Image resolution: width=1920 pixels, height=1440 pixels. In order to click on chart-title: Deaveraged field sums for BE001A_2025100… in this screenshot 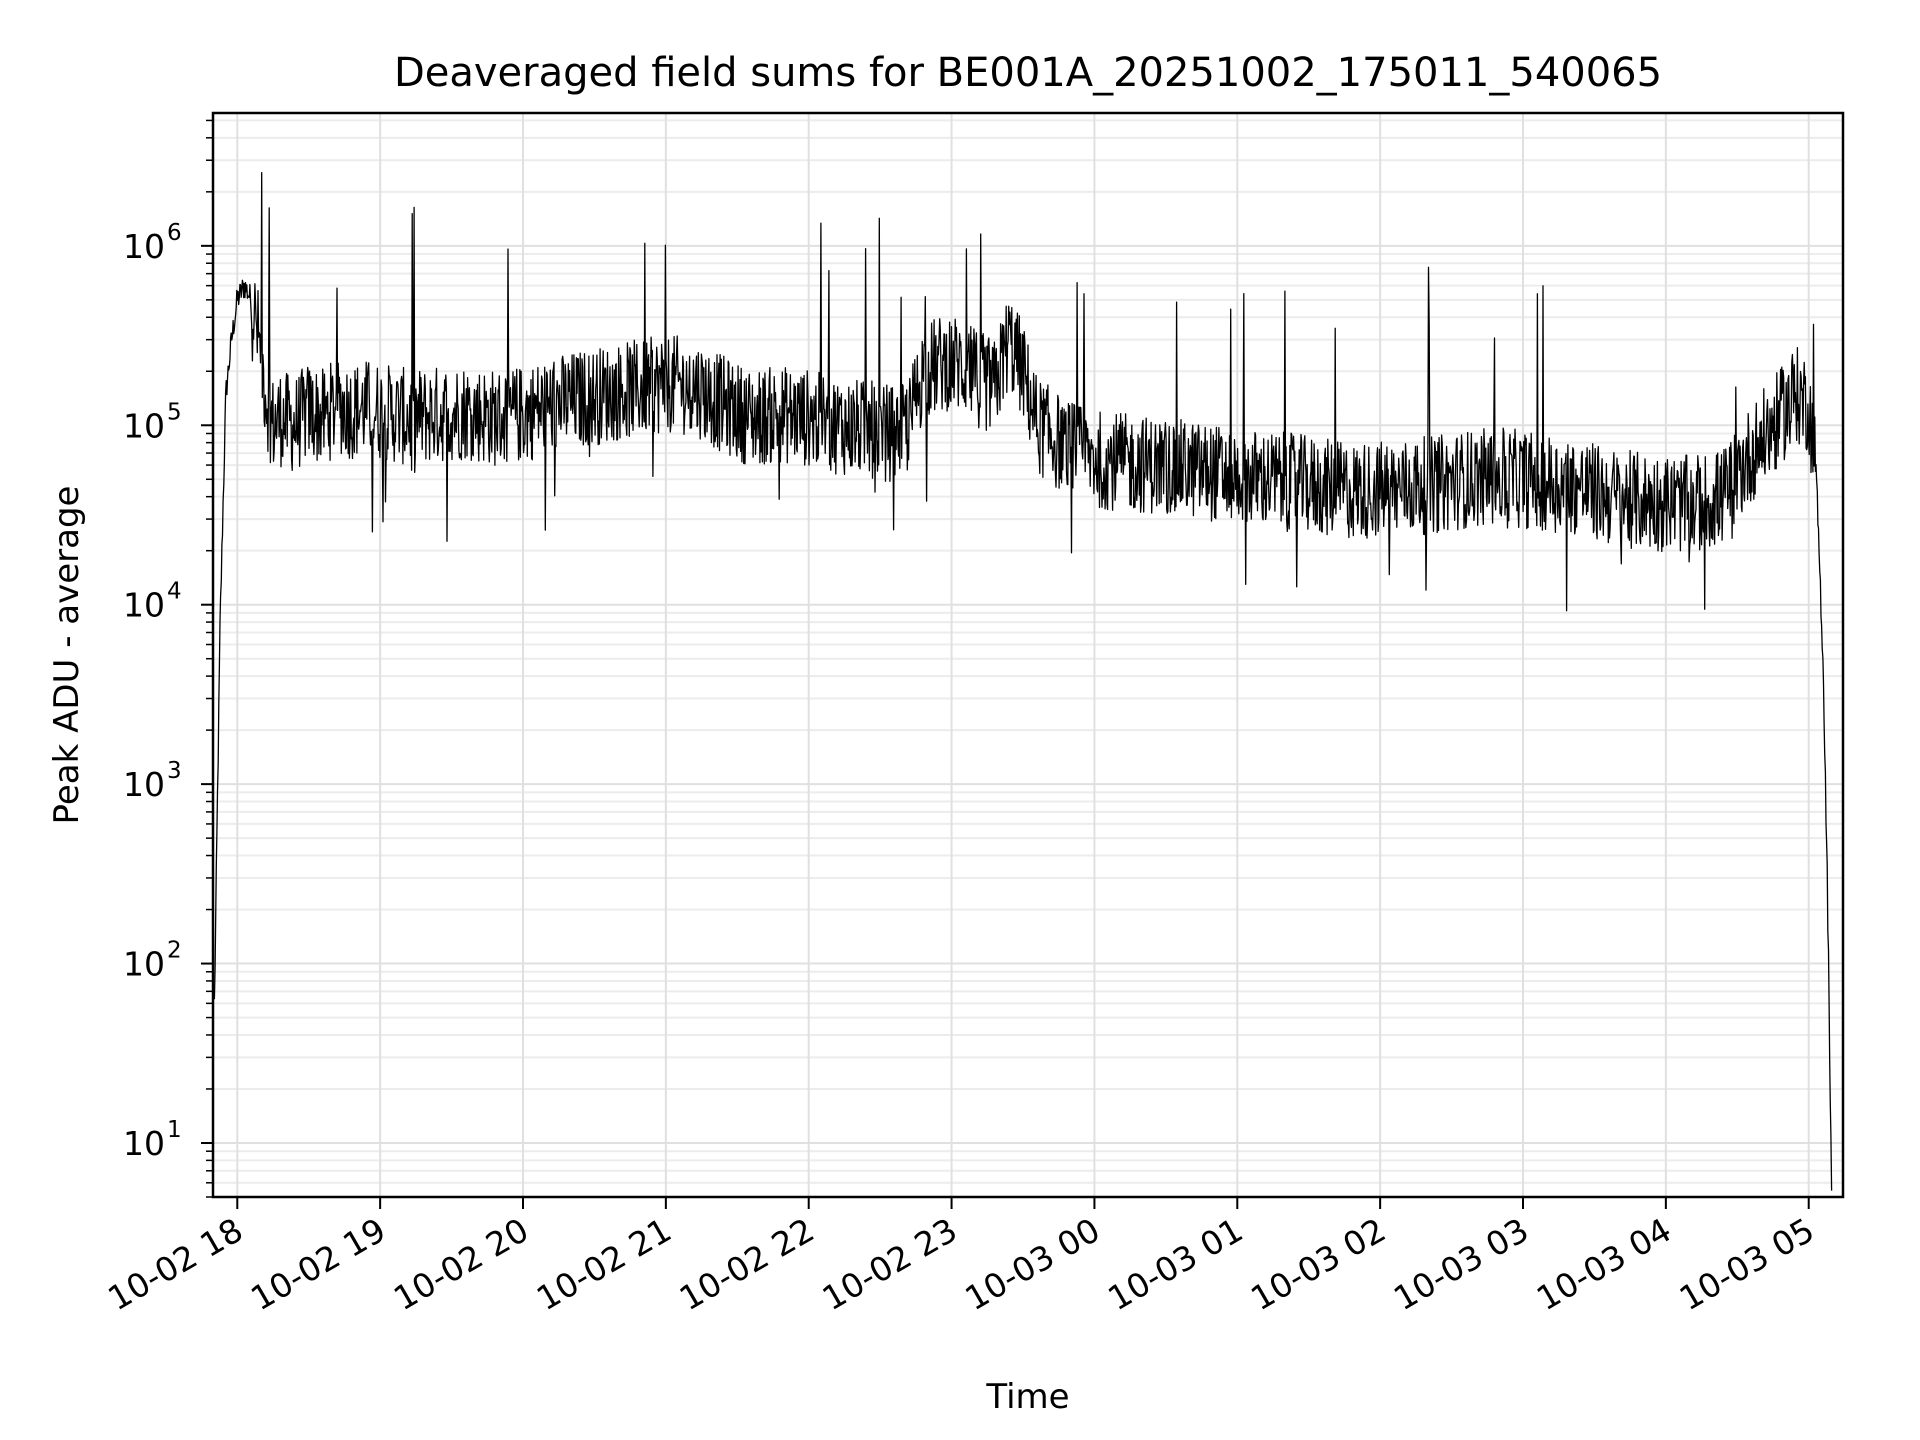, I will do `click(1028, 73)`.